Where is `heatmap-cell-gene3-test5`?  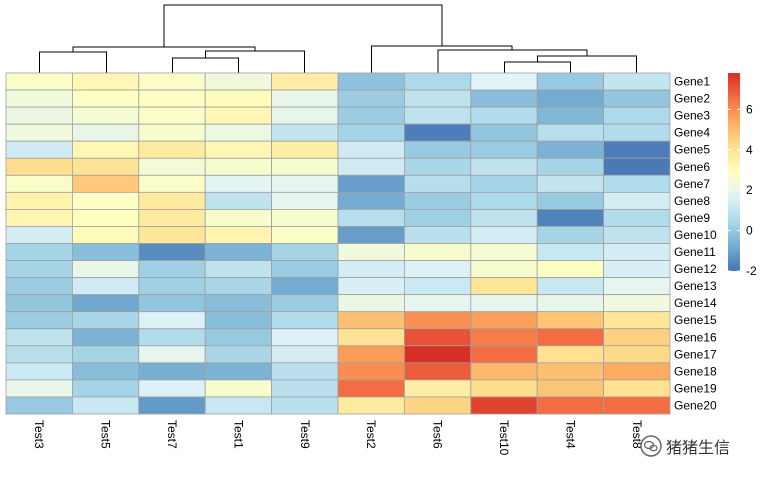
heatmap-cell-gene3-test5 is located at coordinates (106, 115).